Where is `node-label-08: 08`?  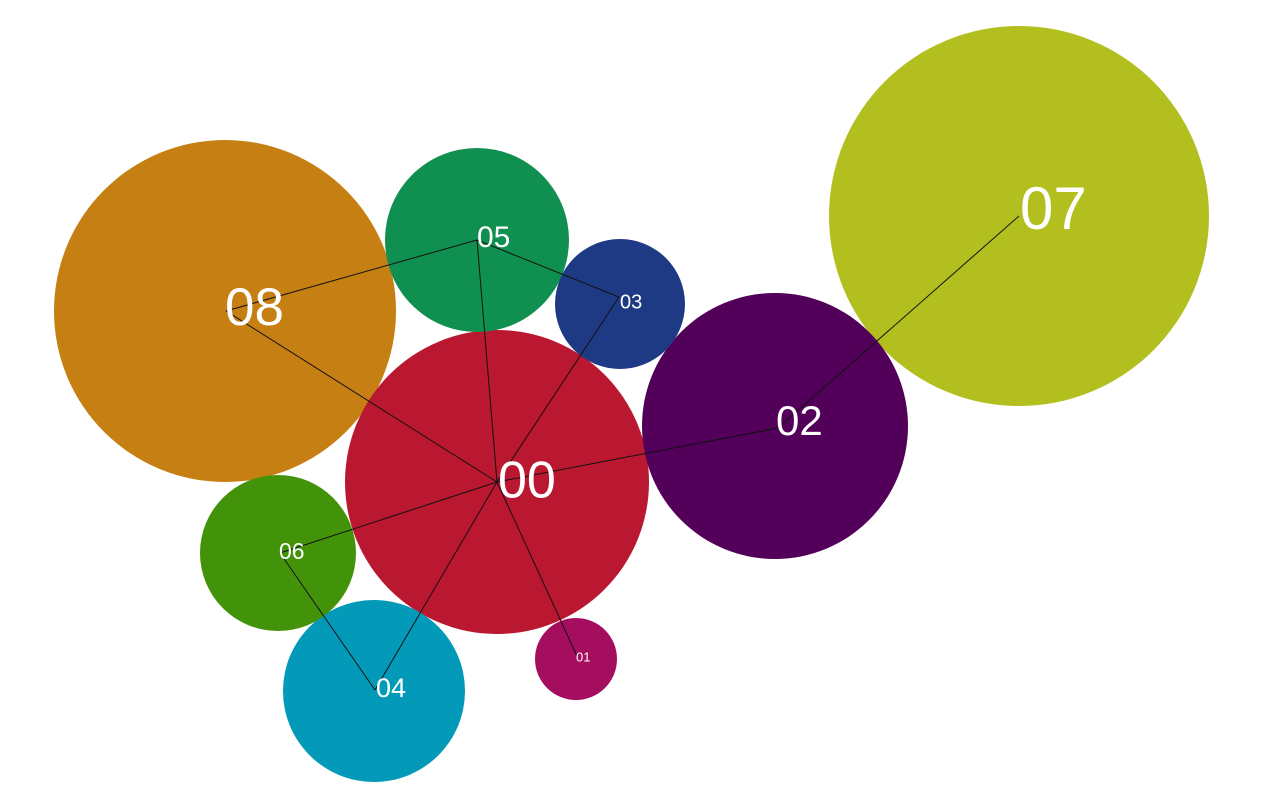
node-label-08: 08 is located at coordinates (254, 307).